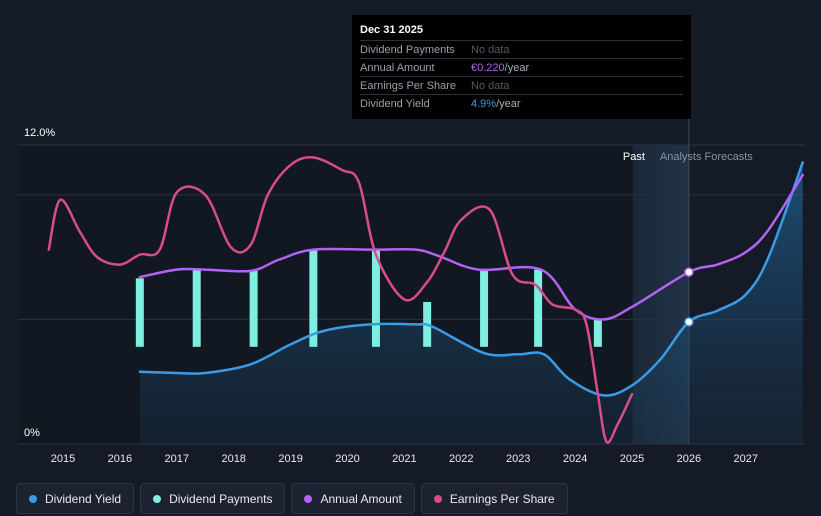  I want to click on legend-label: Dividend Yield, so click(83, 498).